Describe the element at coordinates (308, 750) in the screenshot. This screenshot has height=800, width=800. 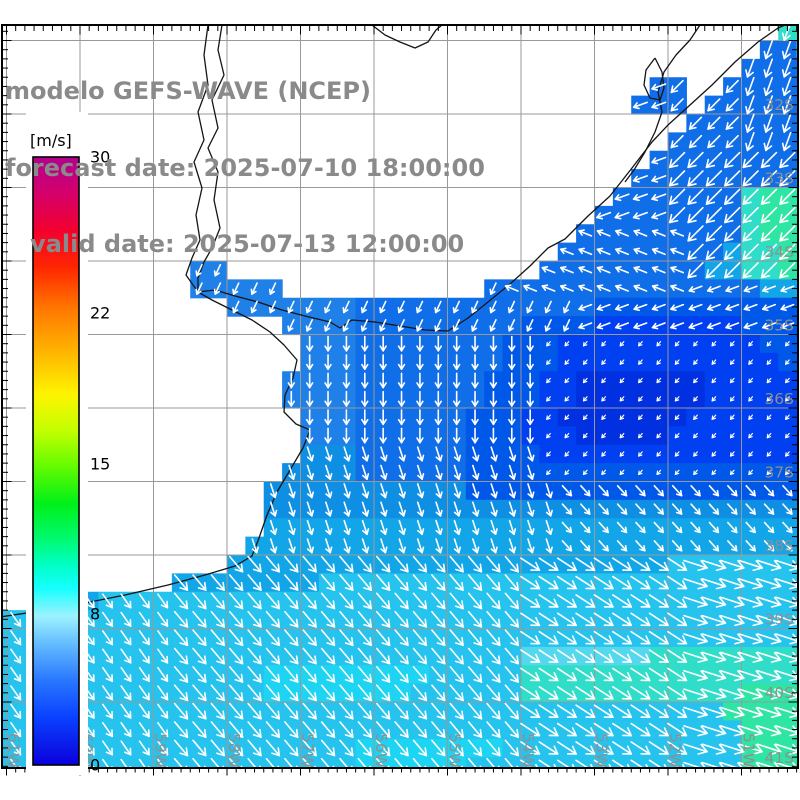
I see `lon-label: 57W` at that location.